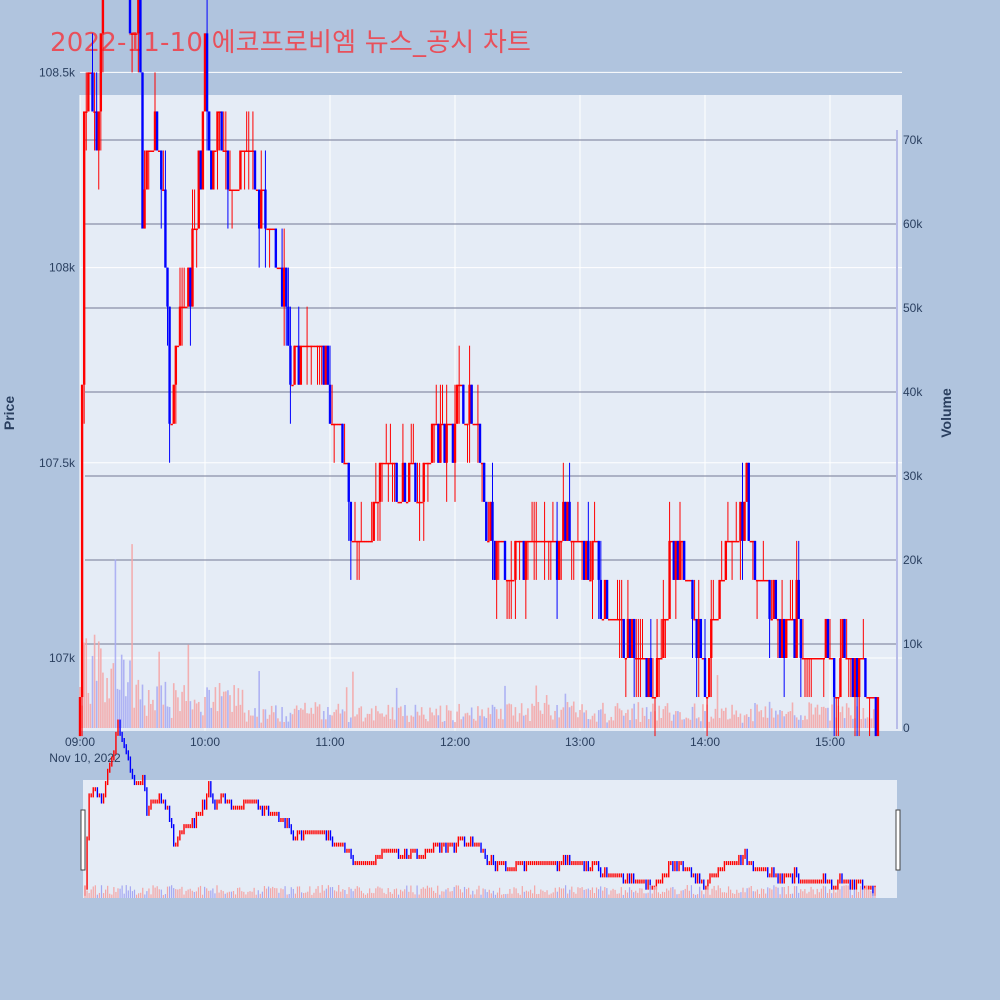  Describe the element at coordinates (57, 463) in the screenshot. I see `price-tick-label: 107.5k` at that location.